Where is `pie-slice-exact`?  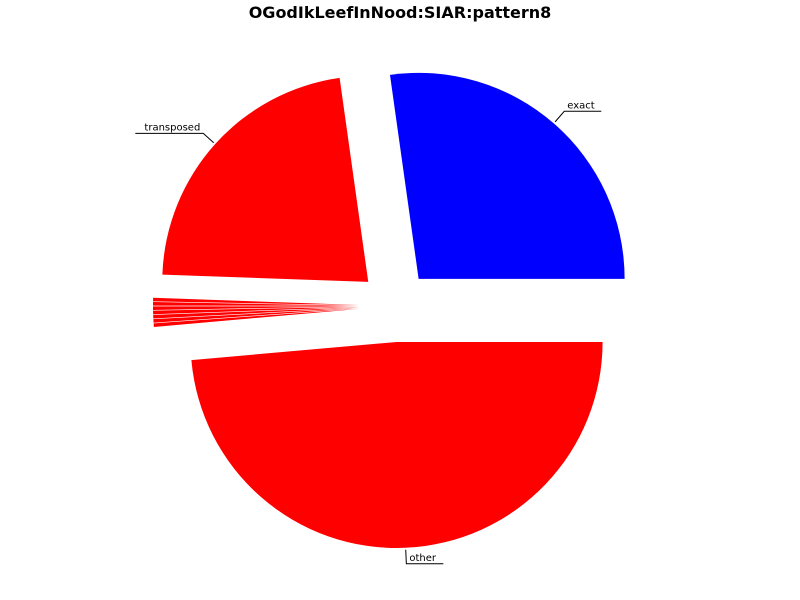
pie-slice-exact is located at coordinates (507, 175).